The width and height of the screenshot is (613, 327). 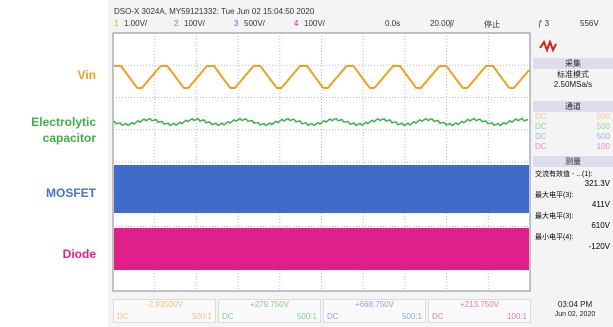 I want to click on footer-box: +213.750V DC 100:1, so click(x=479, y=311).